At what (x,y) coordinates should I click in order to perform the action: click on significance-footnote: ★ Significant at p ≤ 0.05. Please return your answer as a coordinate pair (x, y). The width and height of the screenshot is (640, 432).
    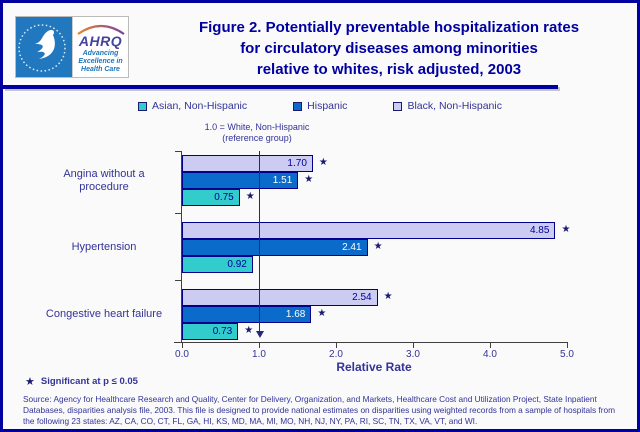
    Looking at the image, I should click on (81, 381).